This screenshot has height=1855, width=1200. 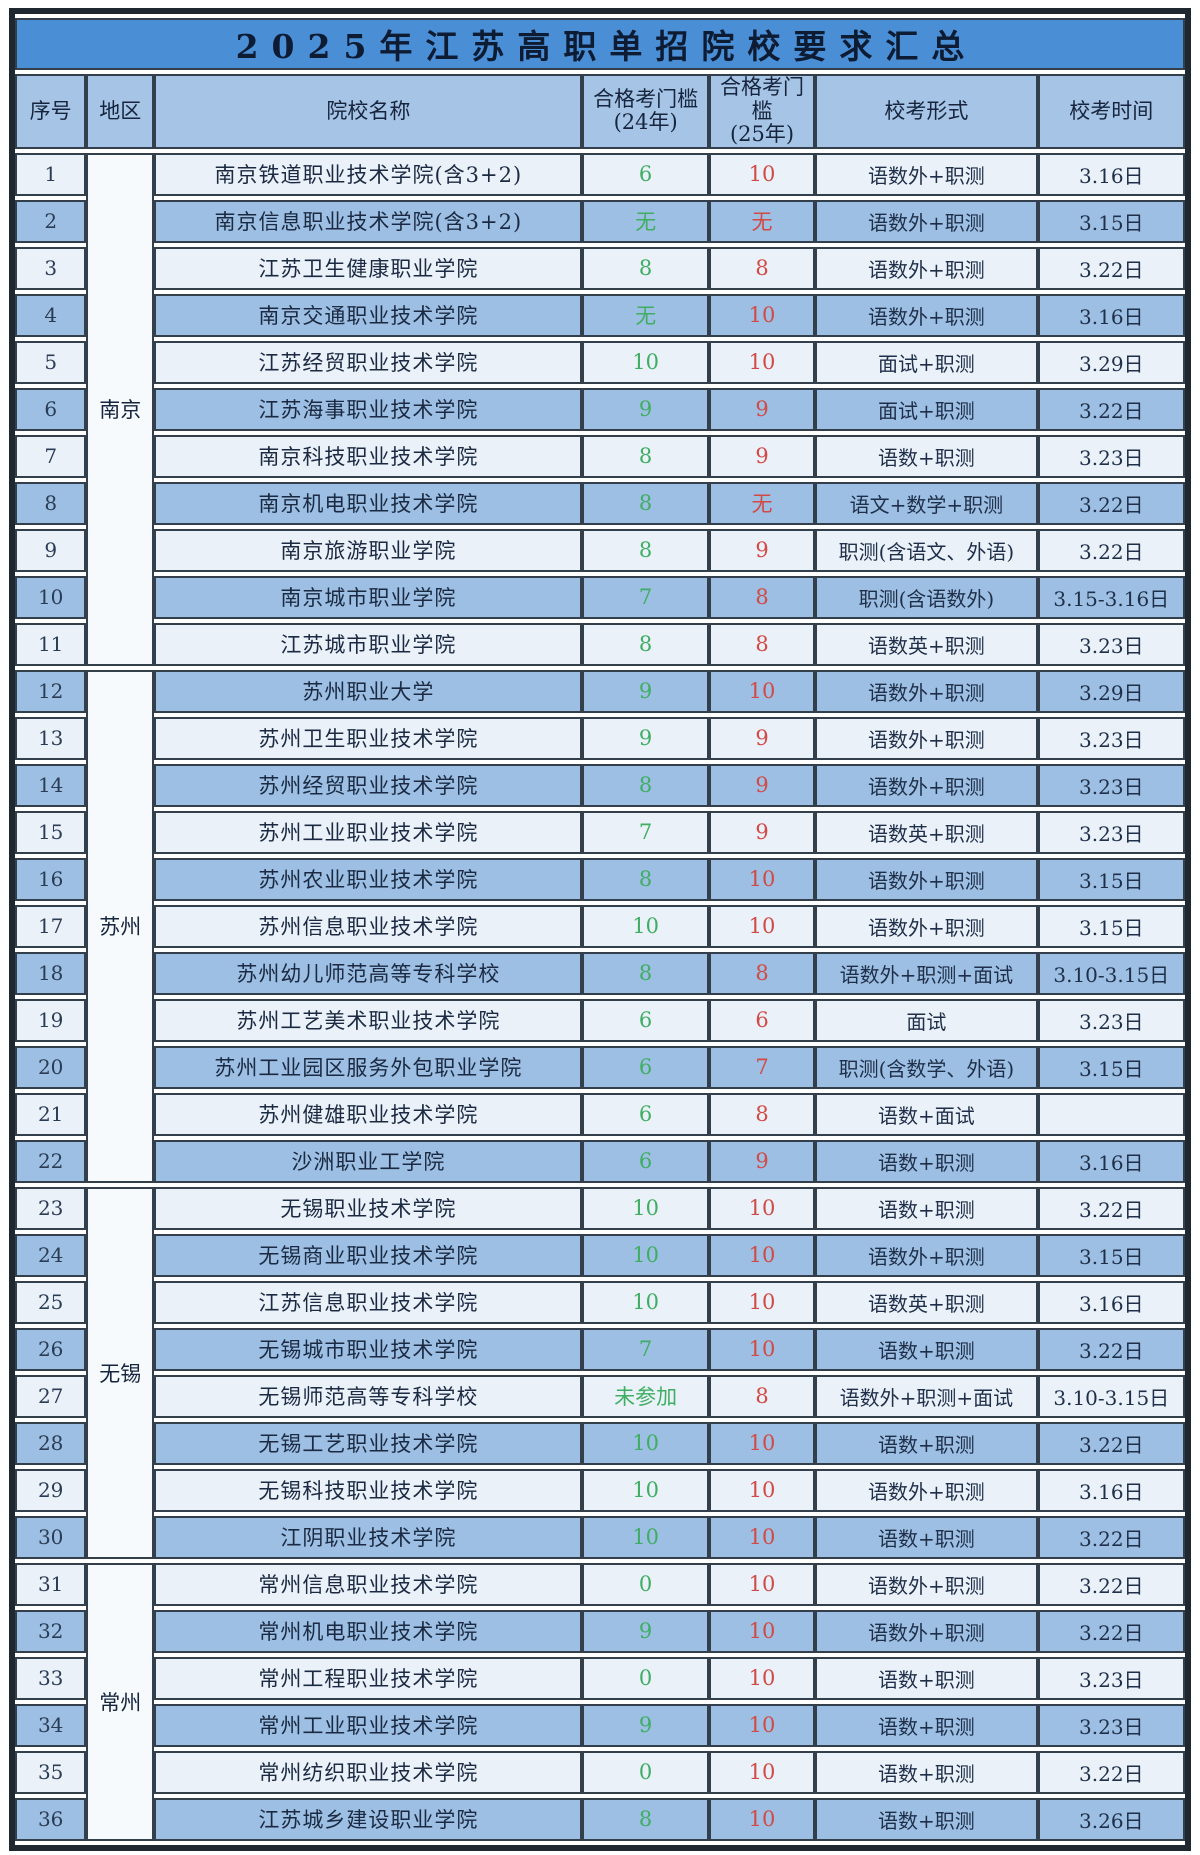 What do you see at coordinates (926, 503) in the screenshot?
I see `cell-exam-form: 语文+数学+职测` at bounding box center [926, 503].